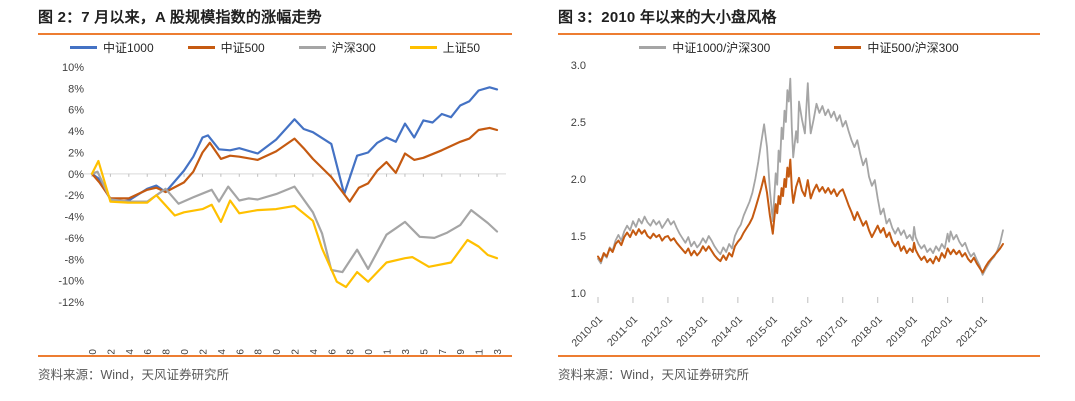 The height and width of the screenshot is (401, 1075). I want to click on y-axis-tick-label: -6%, so click(74, 239).